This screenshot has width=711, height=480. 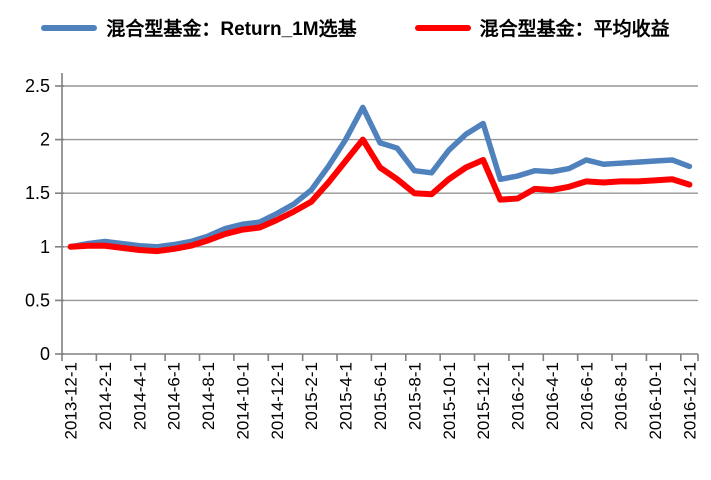 What do you see at coordinates (242, 401) in the screenshot?
I see `svg-text: 2014-10-1` at bounding box center [242, 401].